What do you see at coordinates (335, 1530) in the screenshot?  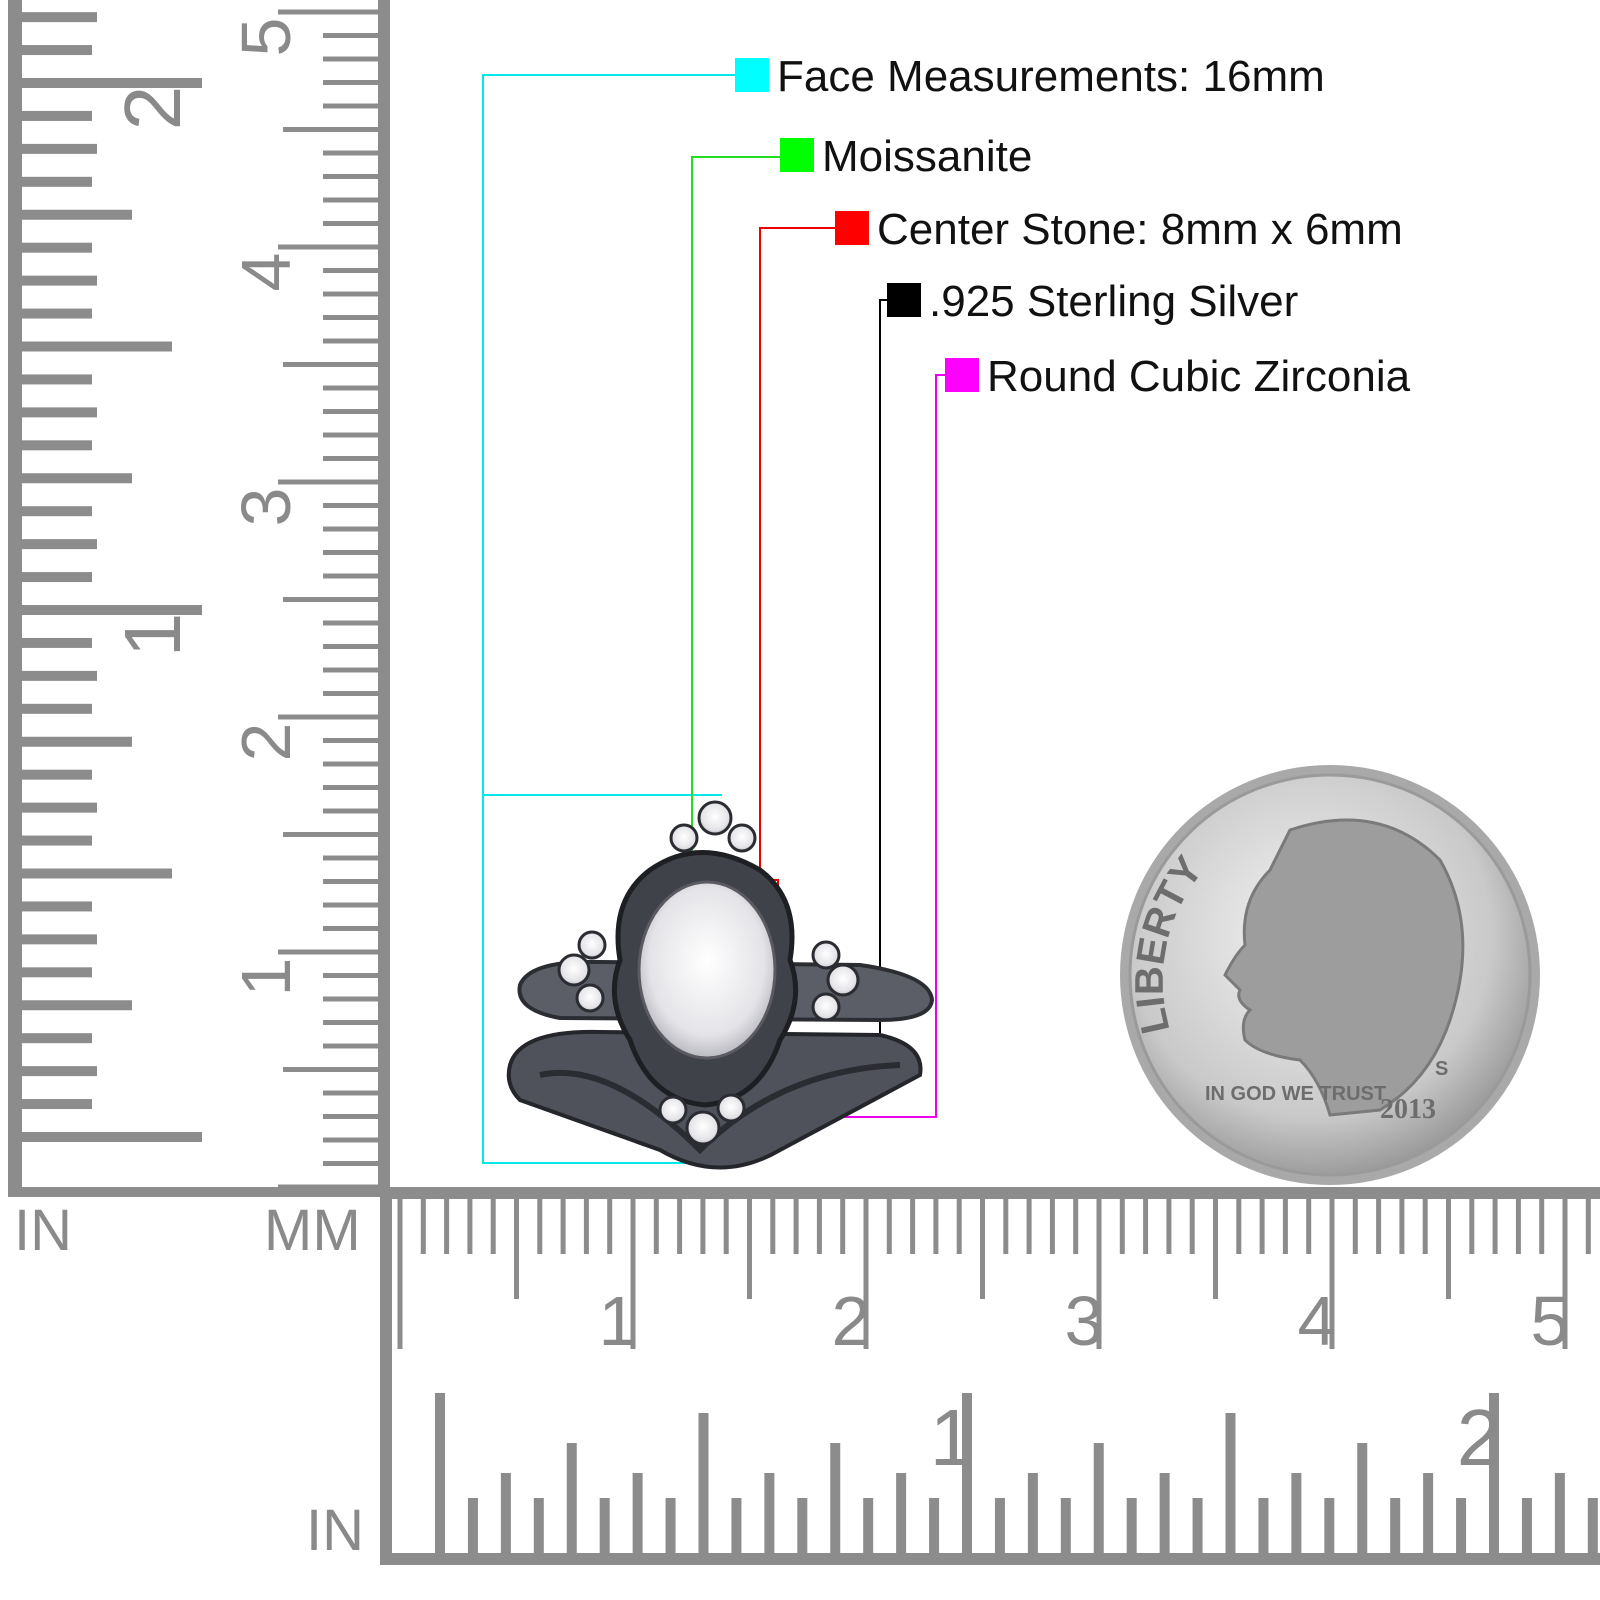 I see `unit-label-in-bottom: IN` at bounding box center [335, 1530].